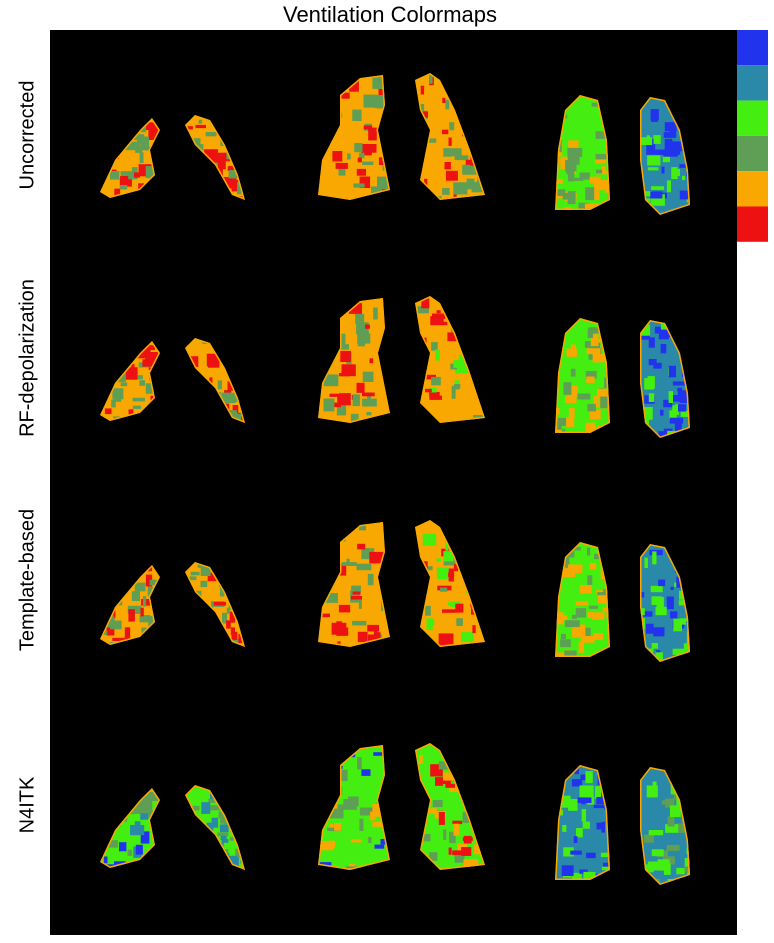 This screenshot has height=943, width=774. I want to click on colorbar-swatch, so click(752, 224).